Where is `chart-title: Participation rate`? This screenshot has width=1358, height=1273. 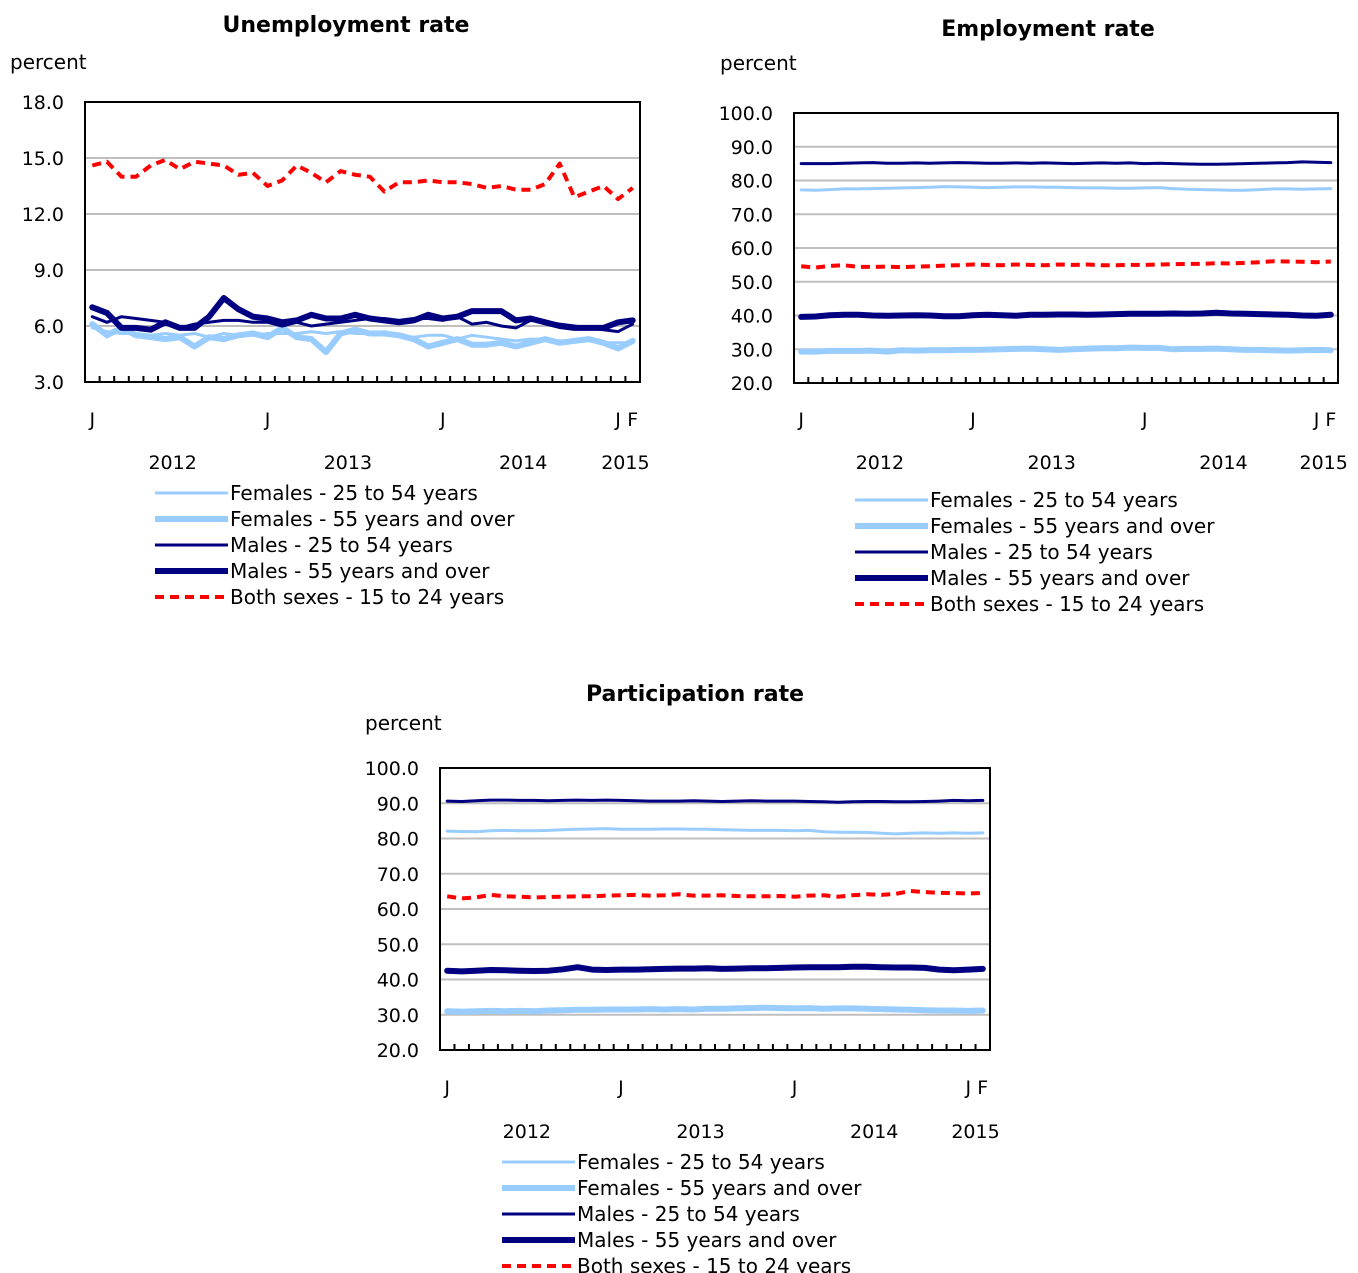 chart-title: Participation rate is located at coordinates (695, 694).